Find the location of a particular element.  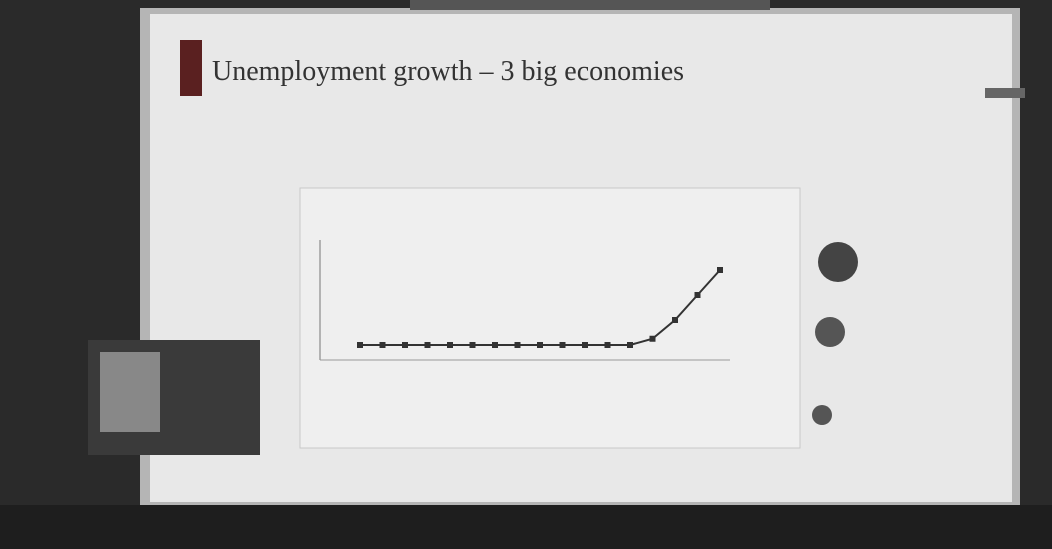

top-bar is located at coordinates (590, 5).